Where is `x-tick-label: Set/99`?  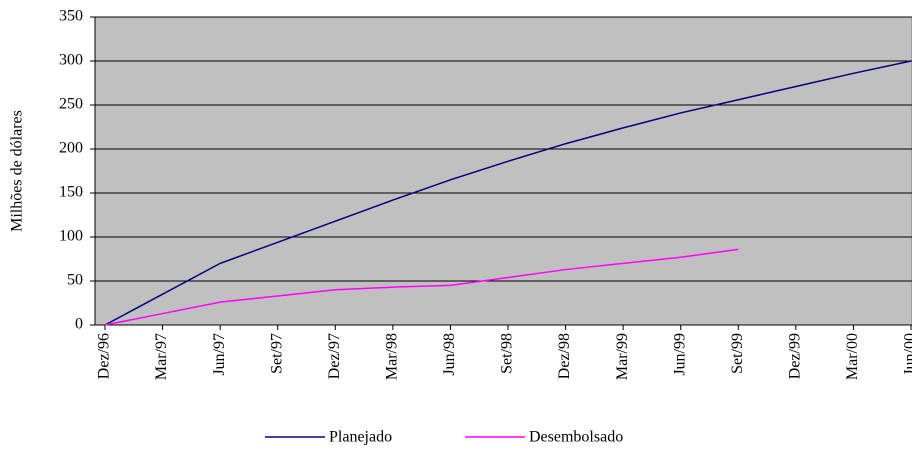 x-tick-label: Set/99 is located at coordinates (737, 353).